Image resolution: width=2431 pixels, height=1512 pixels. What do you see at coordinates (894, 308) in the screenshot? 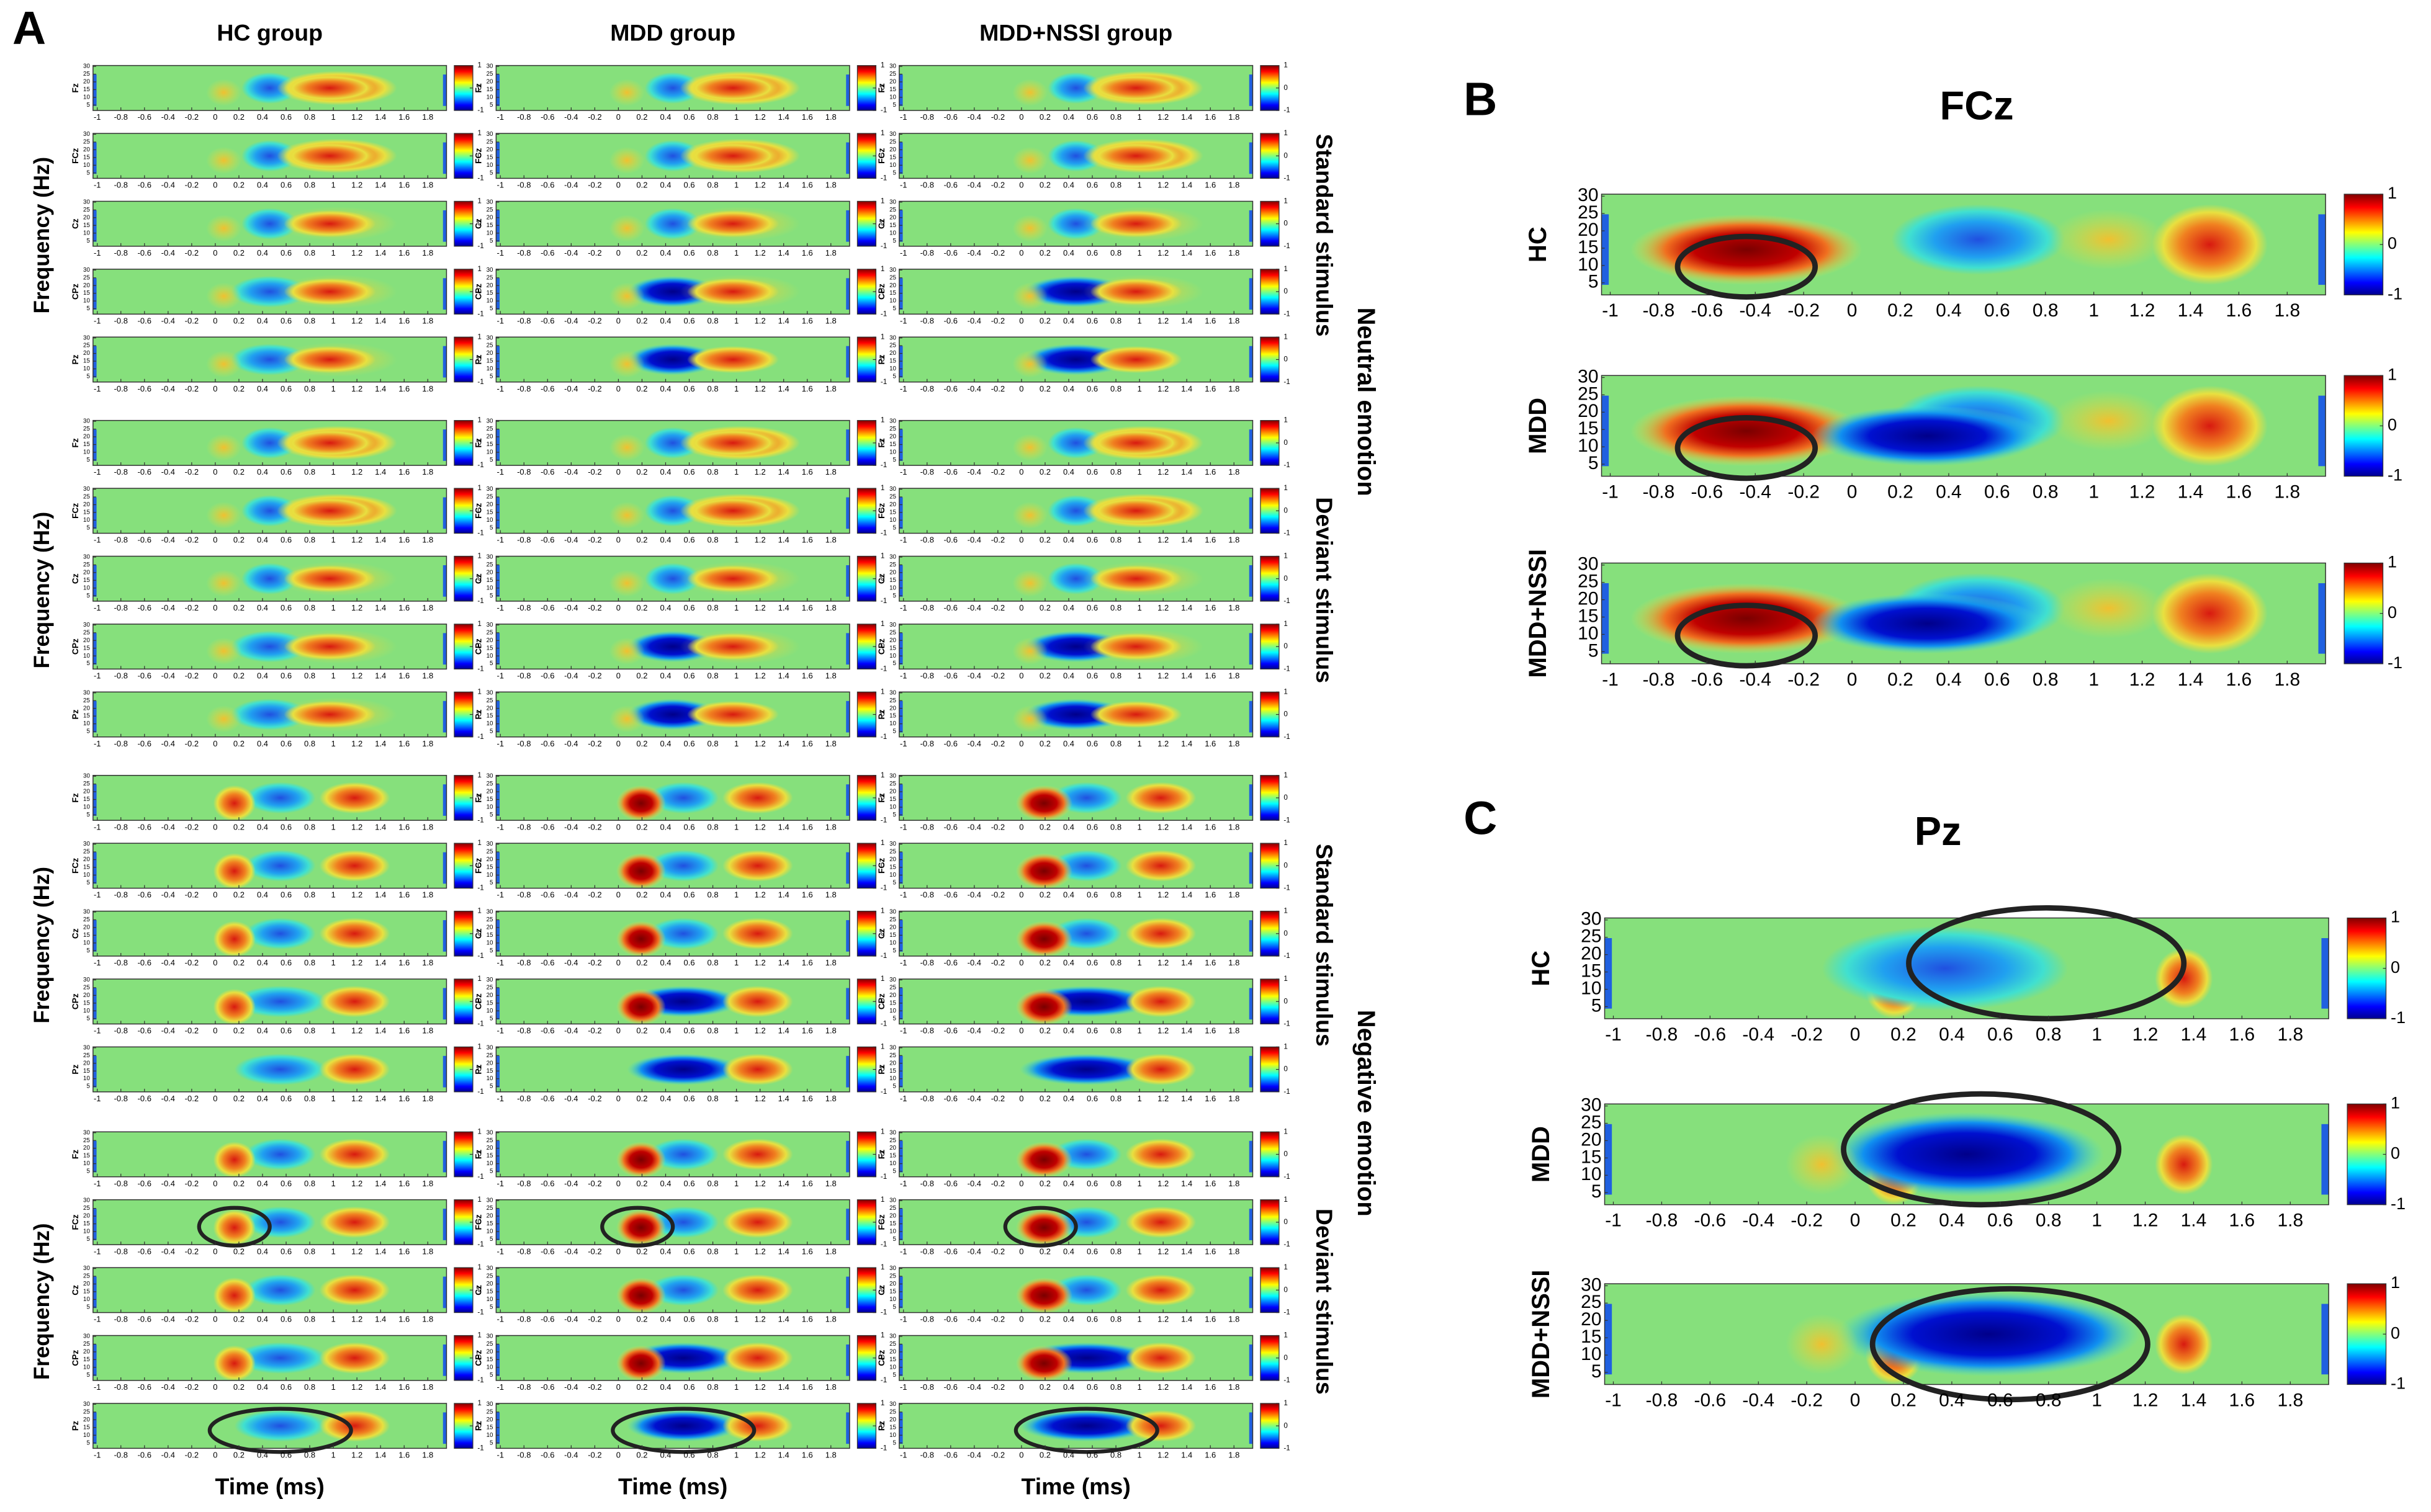
I see `y-tick-label: 5` at bounding box center [894, 308].